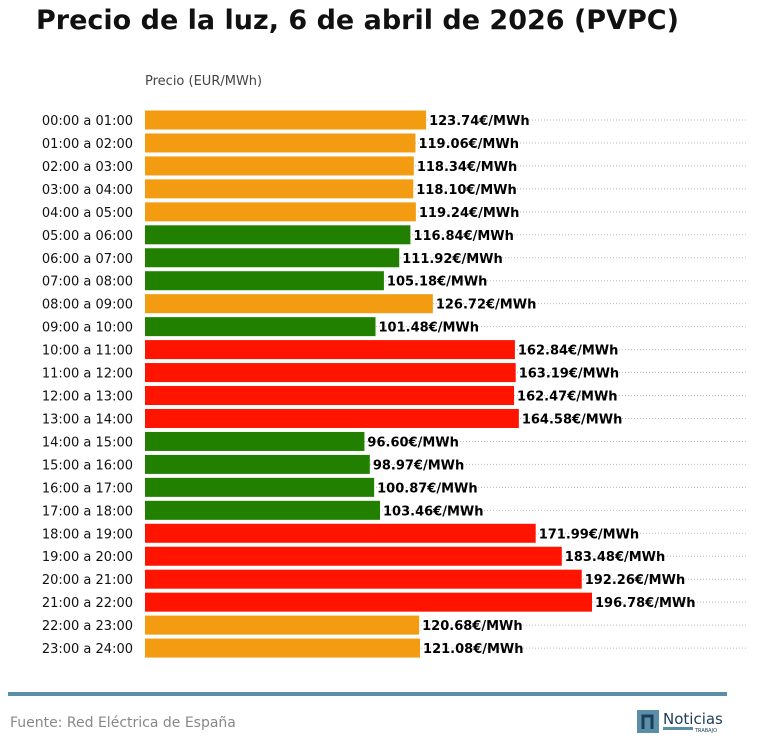  I want to click on tick-label: 10:00 a 11:00, so click(87, 351).